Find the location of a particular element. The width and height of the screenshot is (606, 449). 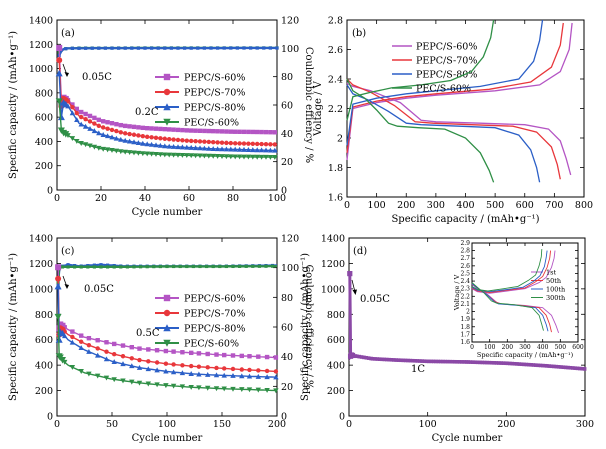

x-tick-label: 100 is located at coordinates (428, 424).